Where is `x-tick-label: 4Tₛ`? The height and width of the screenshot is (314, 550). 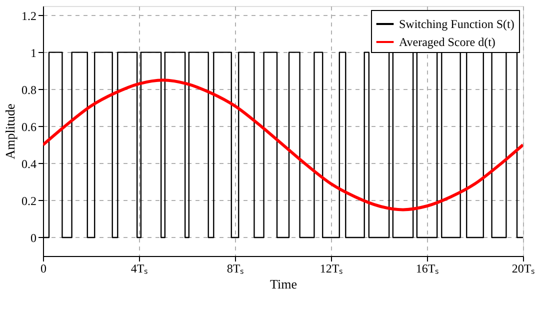
x-tick-label: 4Tₛ is located at coordinates (139, 269).